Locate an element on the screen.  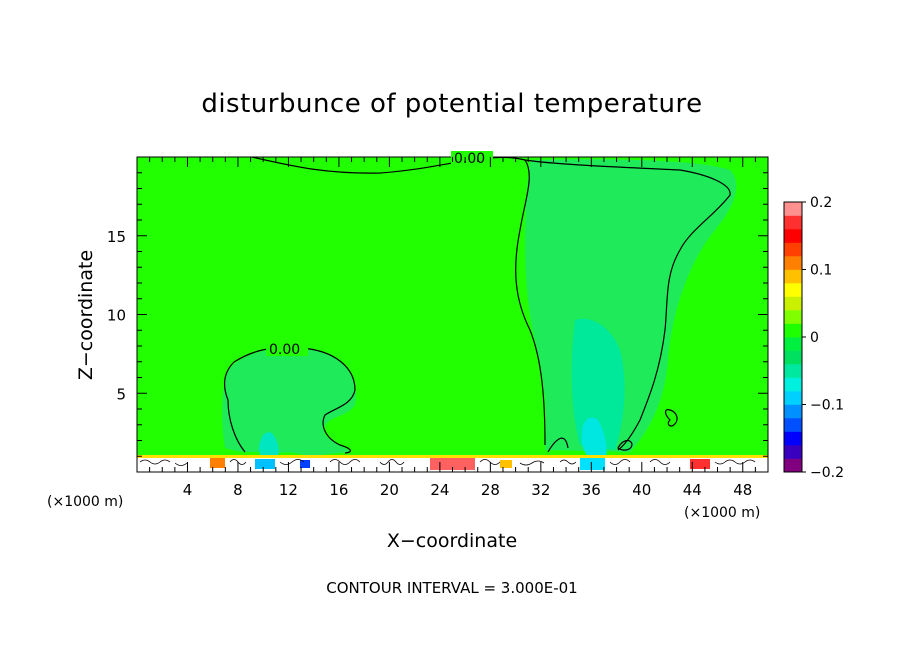
contour-label-top-bg is located at coordinates (472, 158).